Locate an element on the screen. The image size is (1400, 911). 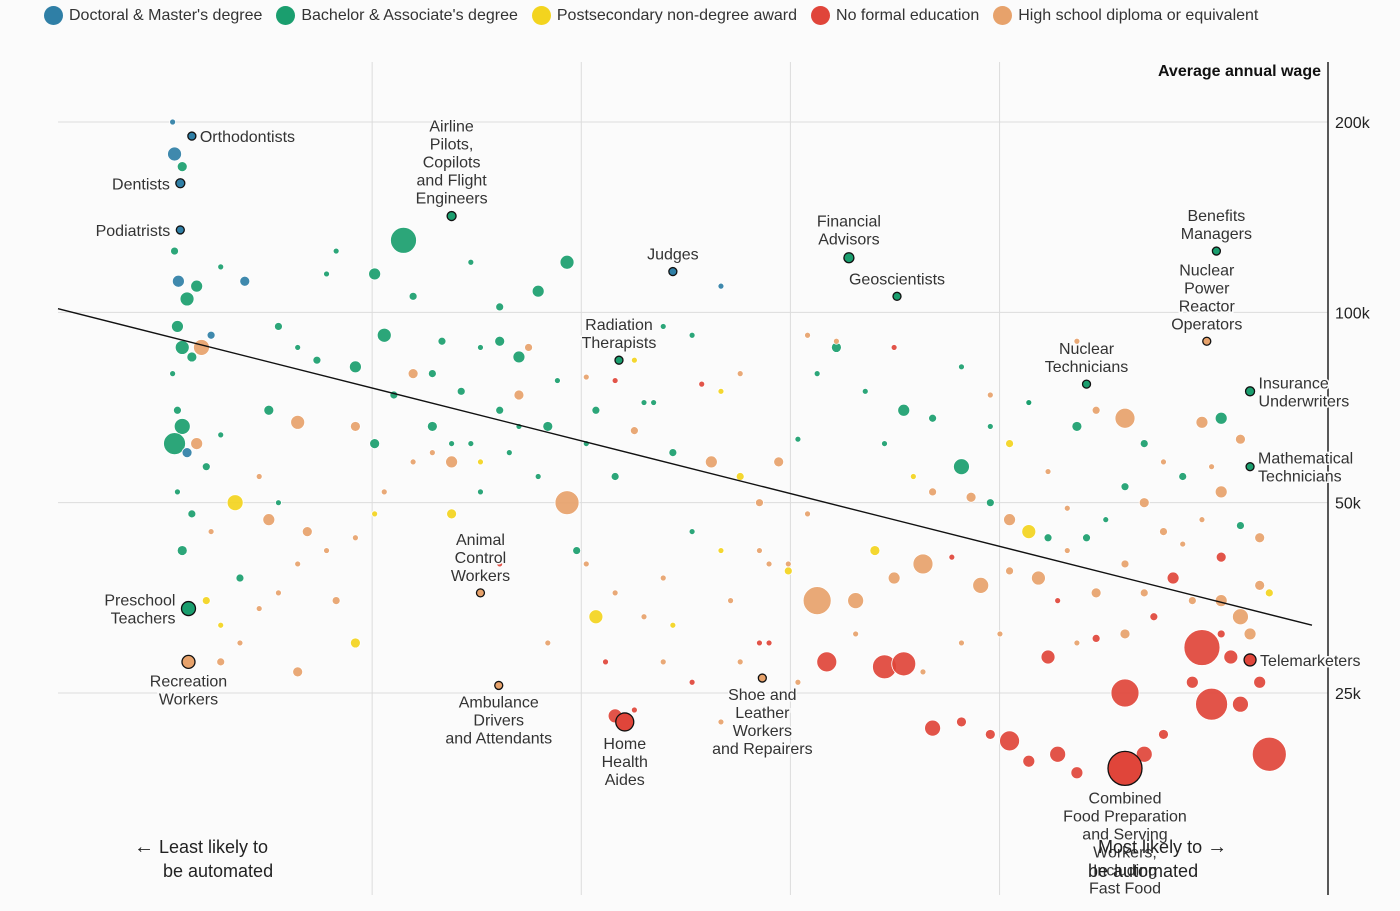
point-label-line: Managers is located at coordinates (1216, 234).